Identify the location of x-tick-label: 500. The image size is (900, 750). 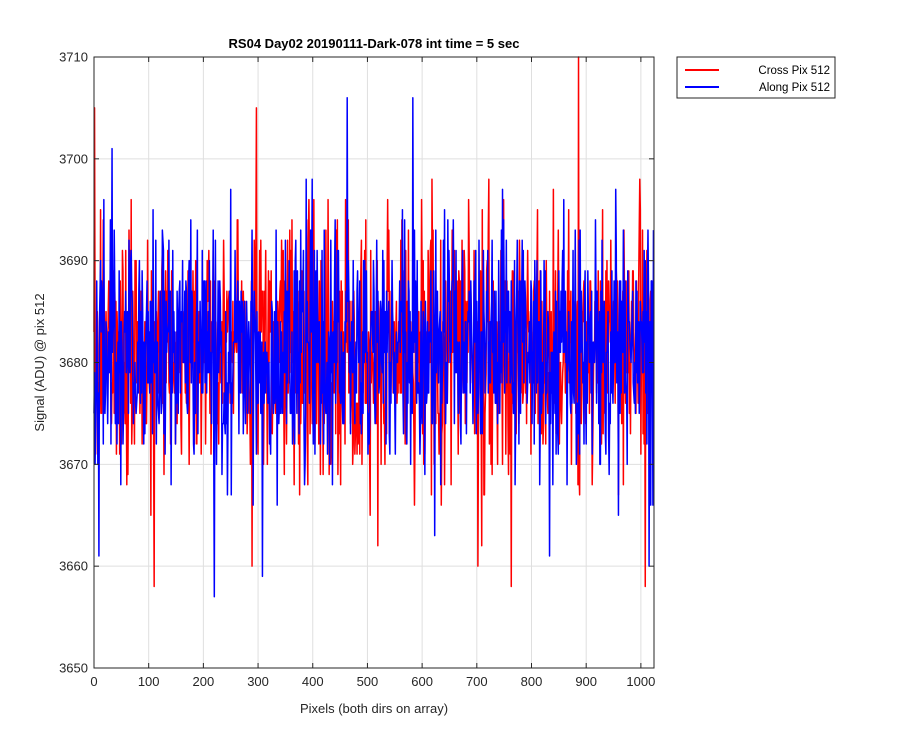
(368, 681).